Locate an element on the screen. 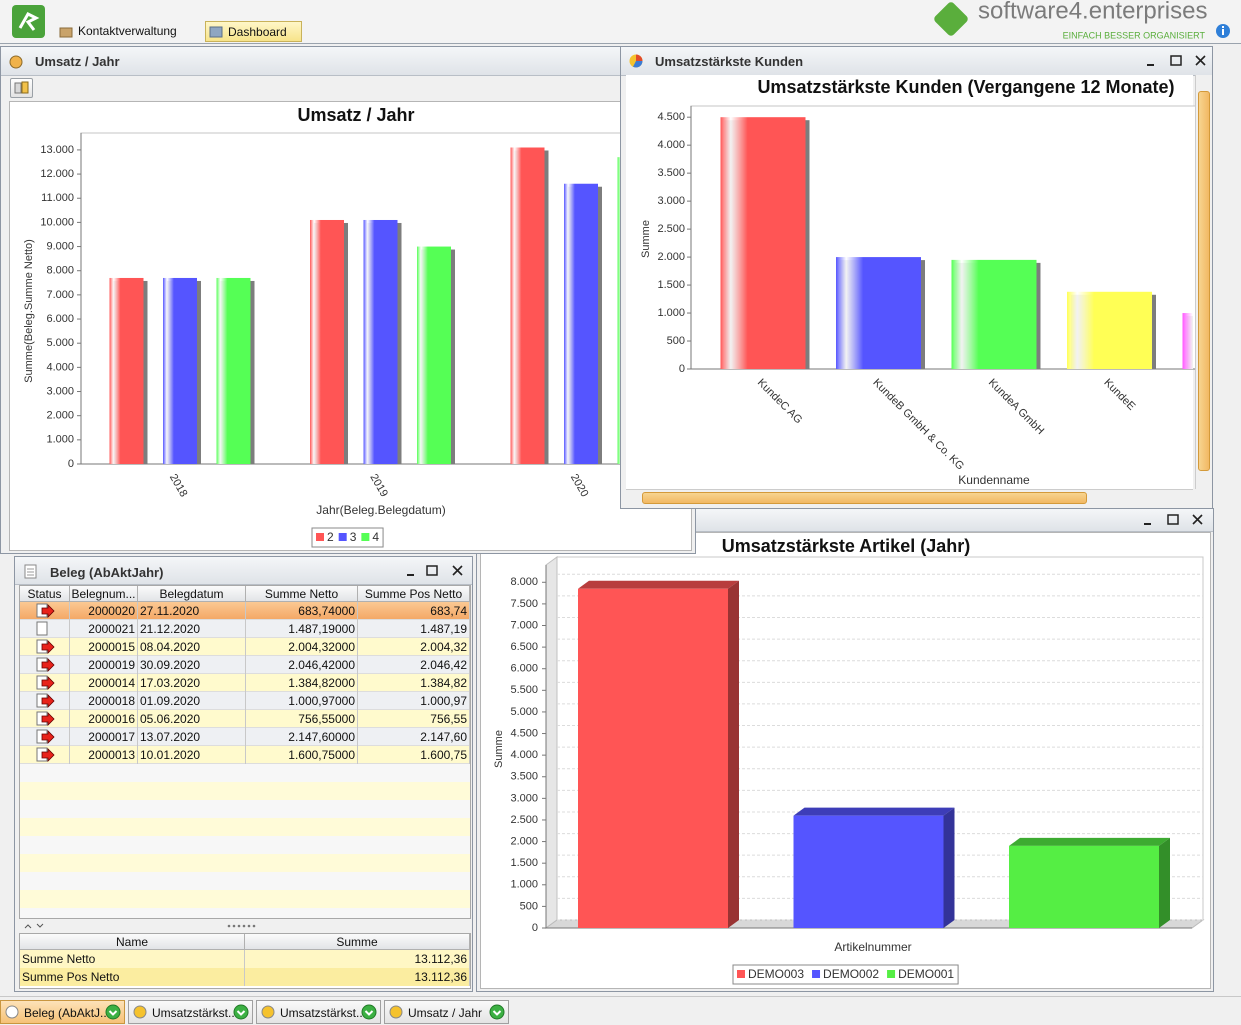 The image size is (1241, 1025). status-icon is located at coordinates (45, 754).